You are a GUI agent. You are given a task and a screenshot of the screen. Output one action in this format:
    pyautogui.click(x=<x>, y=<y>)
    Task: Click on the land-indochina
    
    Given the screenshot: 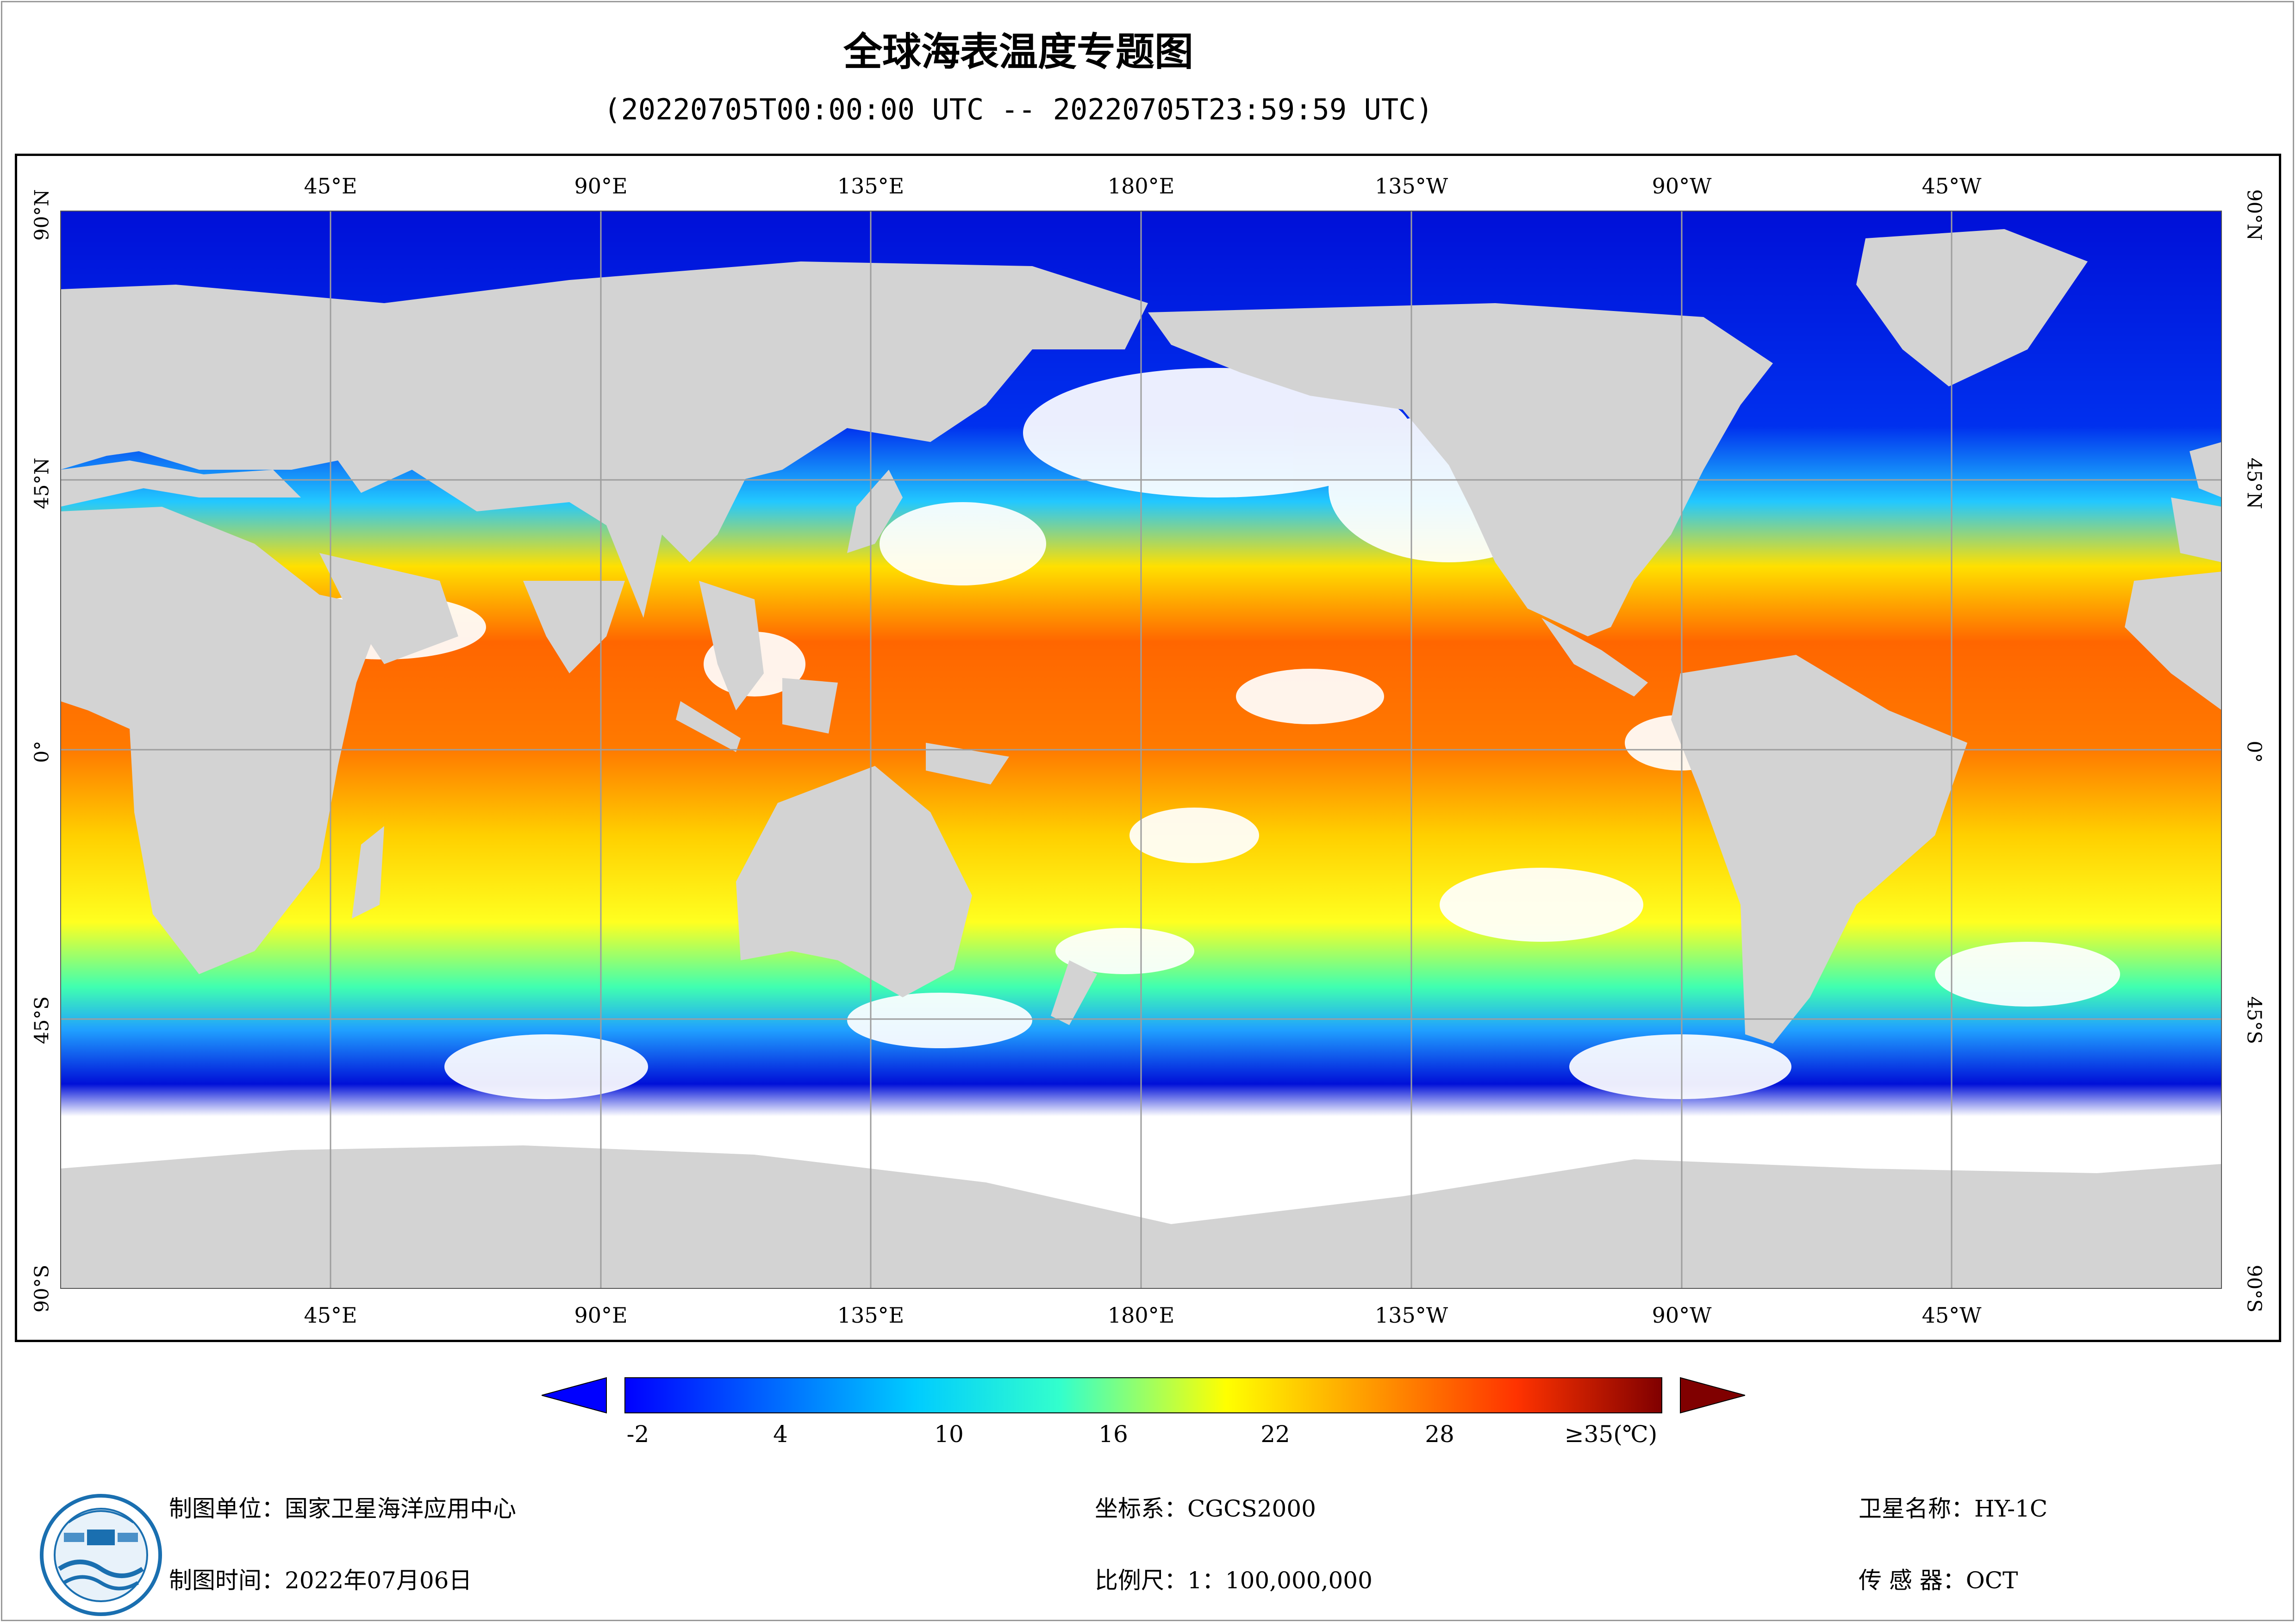 What is the action you would take?
    pyautogui.click(x=731, y=645)
    